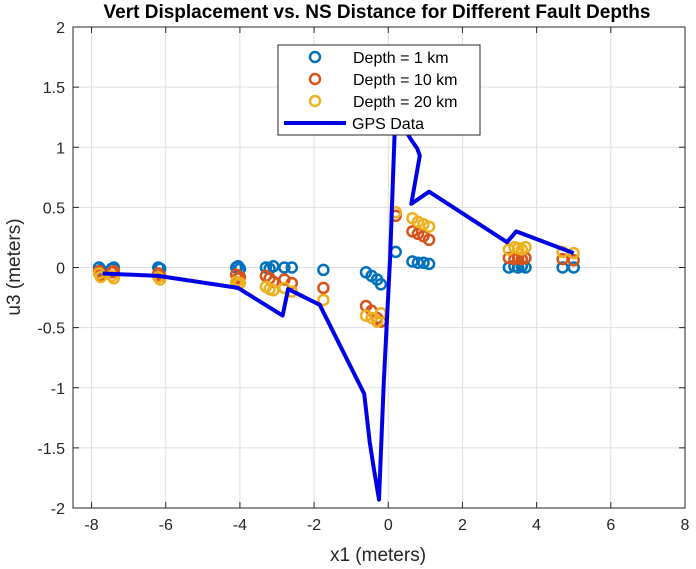 The height and width of the screenshot is (569, 696). I want to click on x-tick-label: 6, so click(610, 525).